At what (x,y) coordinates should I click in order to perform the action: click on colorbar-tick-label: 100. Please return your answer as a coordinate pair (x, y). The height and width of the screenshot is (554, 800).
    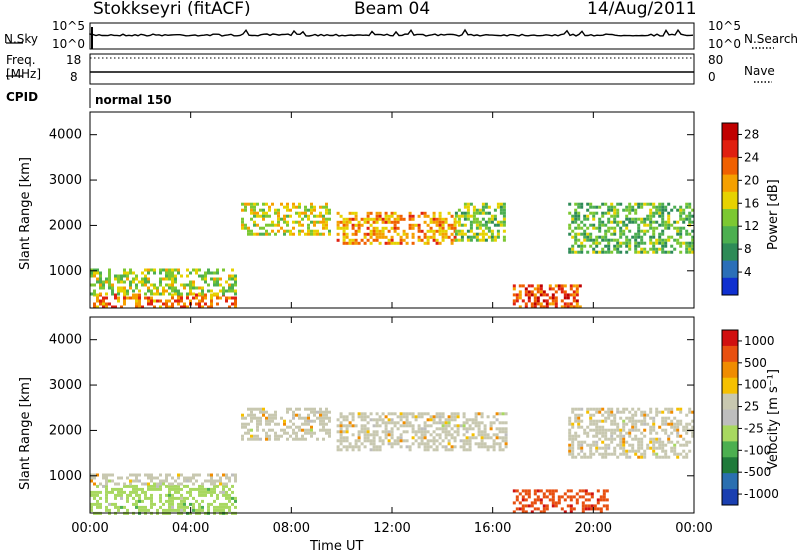
    Looking at the image, I should click on (755, 385).